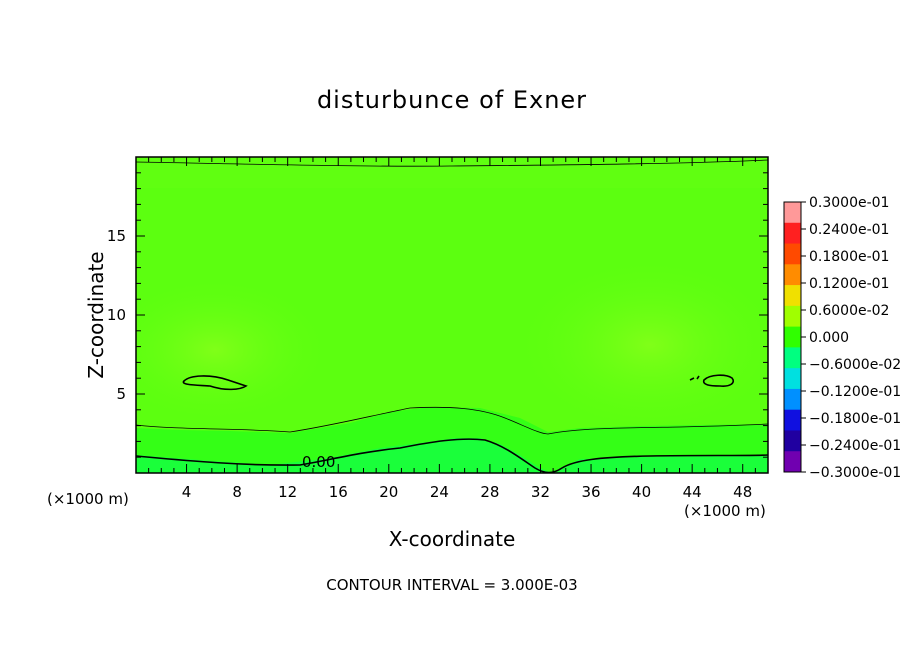 This screenshot has height=654, width=904. What do you see at coordinates (452, 100) in the screenshot?
I see `chart-title: disturbunce of Exner` at bounding box center [452, 100].